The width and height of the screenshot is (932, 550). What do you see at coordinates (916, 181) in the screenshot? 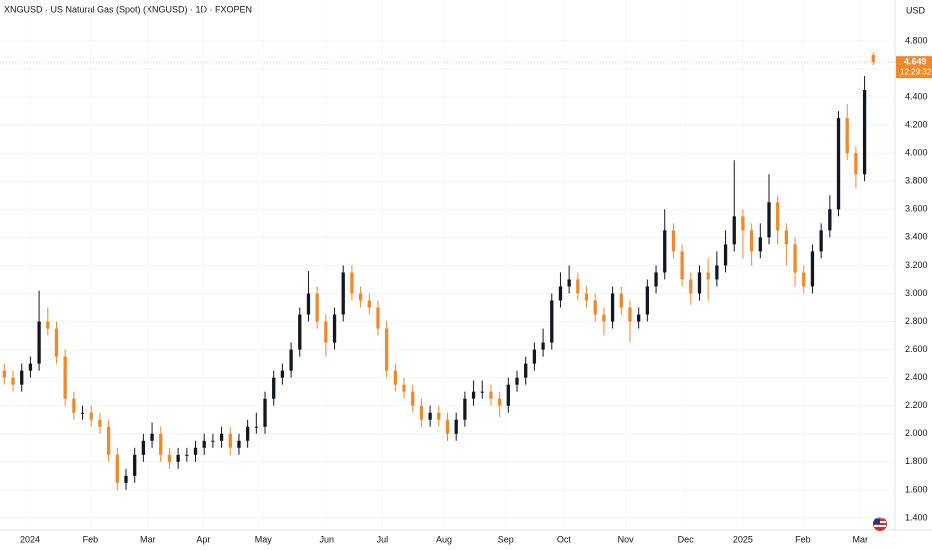
I see `y-tick-label: 3.800` at bounding box center [916, 181].